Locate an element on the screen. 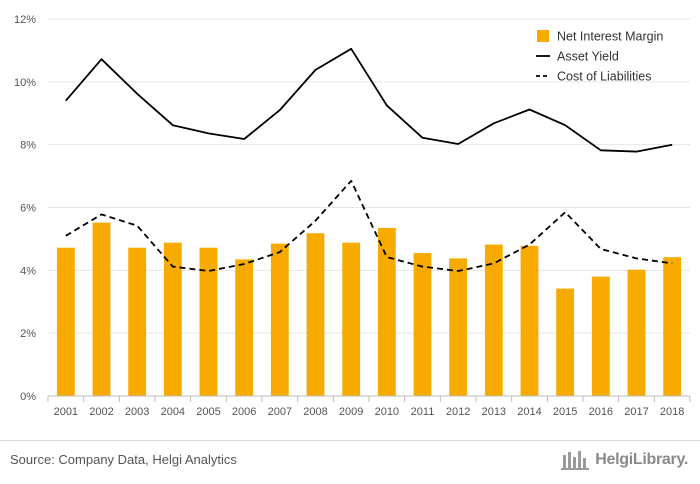 The height and width of the screenshot is (484, 700). x-tick-label: 2017 is located at coordinates (636, 412).